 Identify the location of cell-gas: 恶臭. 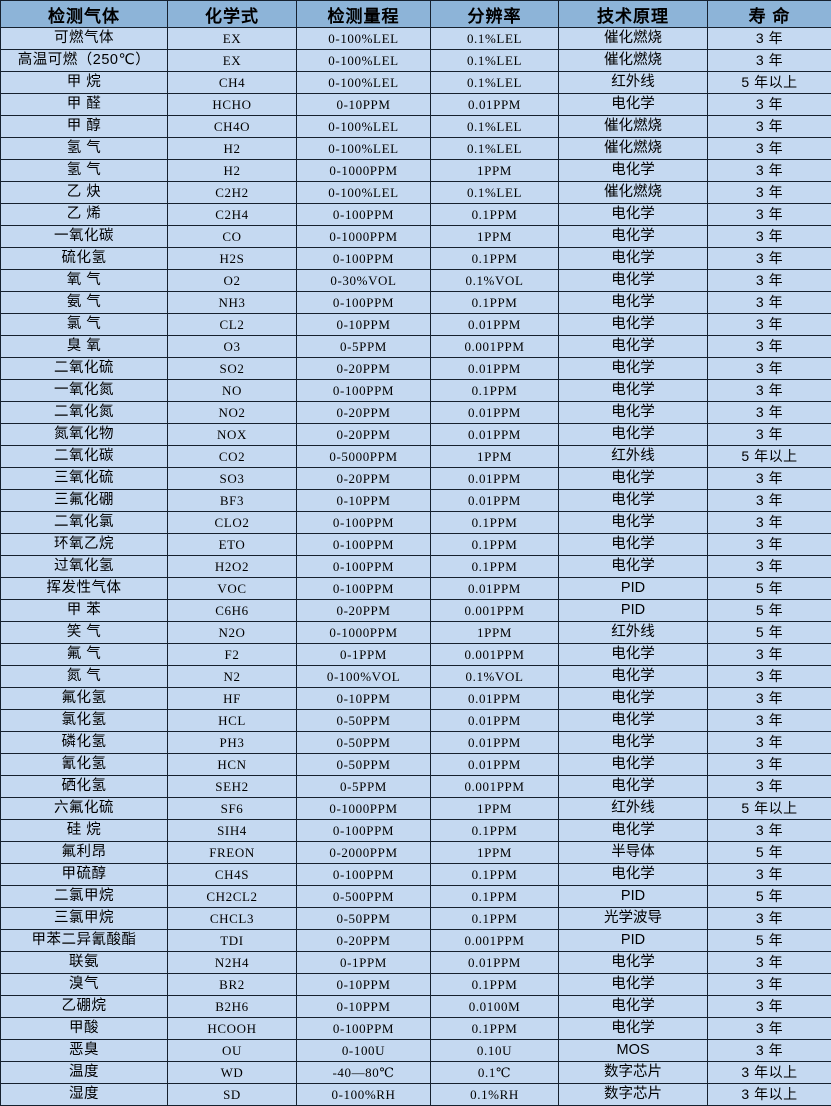
(84, 1051).